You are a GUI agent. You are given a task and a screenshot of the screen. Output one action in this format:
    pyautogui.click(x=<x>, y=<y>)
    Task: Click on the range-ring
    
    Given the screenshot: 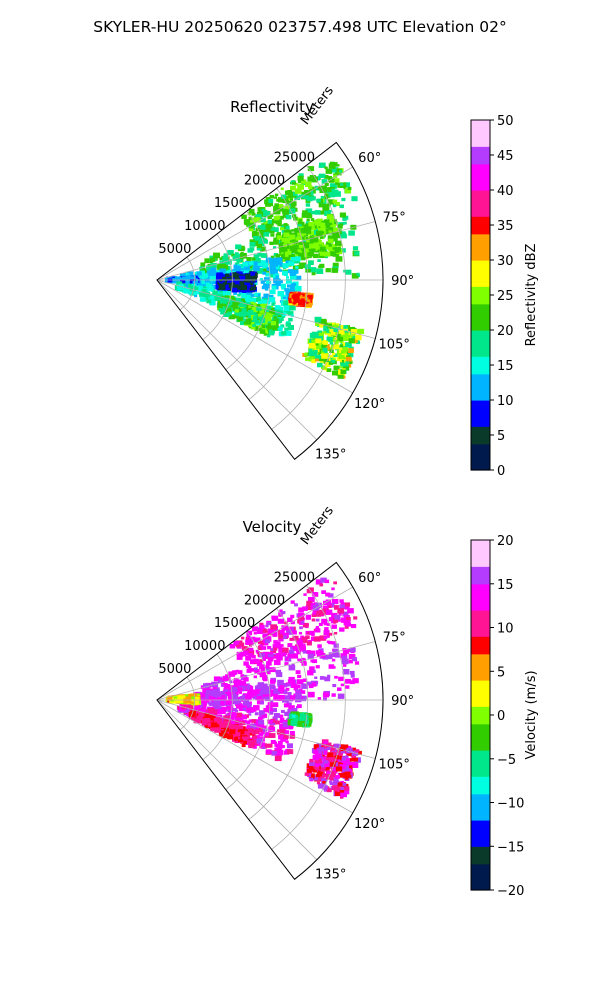 What is the action you would take?
    pyautogui.click(x=187, y=283)
    